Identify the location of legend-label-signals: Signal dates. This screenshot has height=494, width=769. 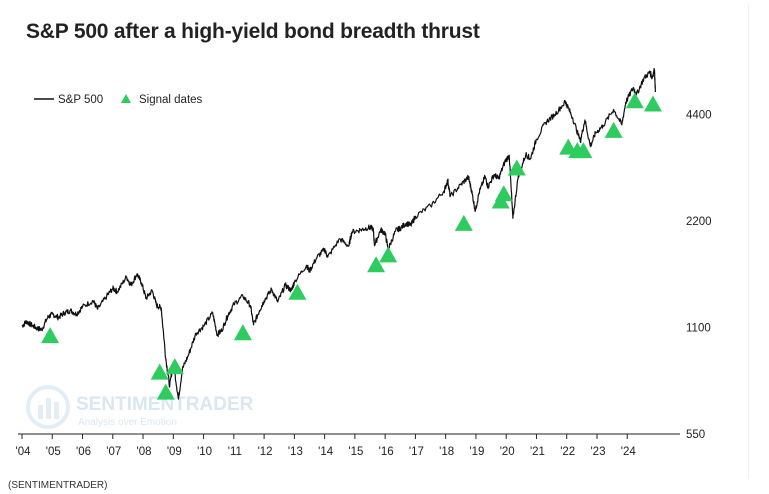
(171, 100).